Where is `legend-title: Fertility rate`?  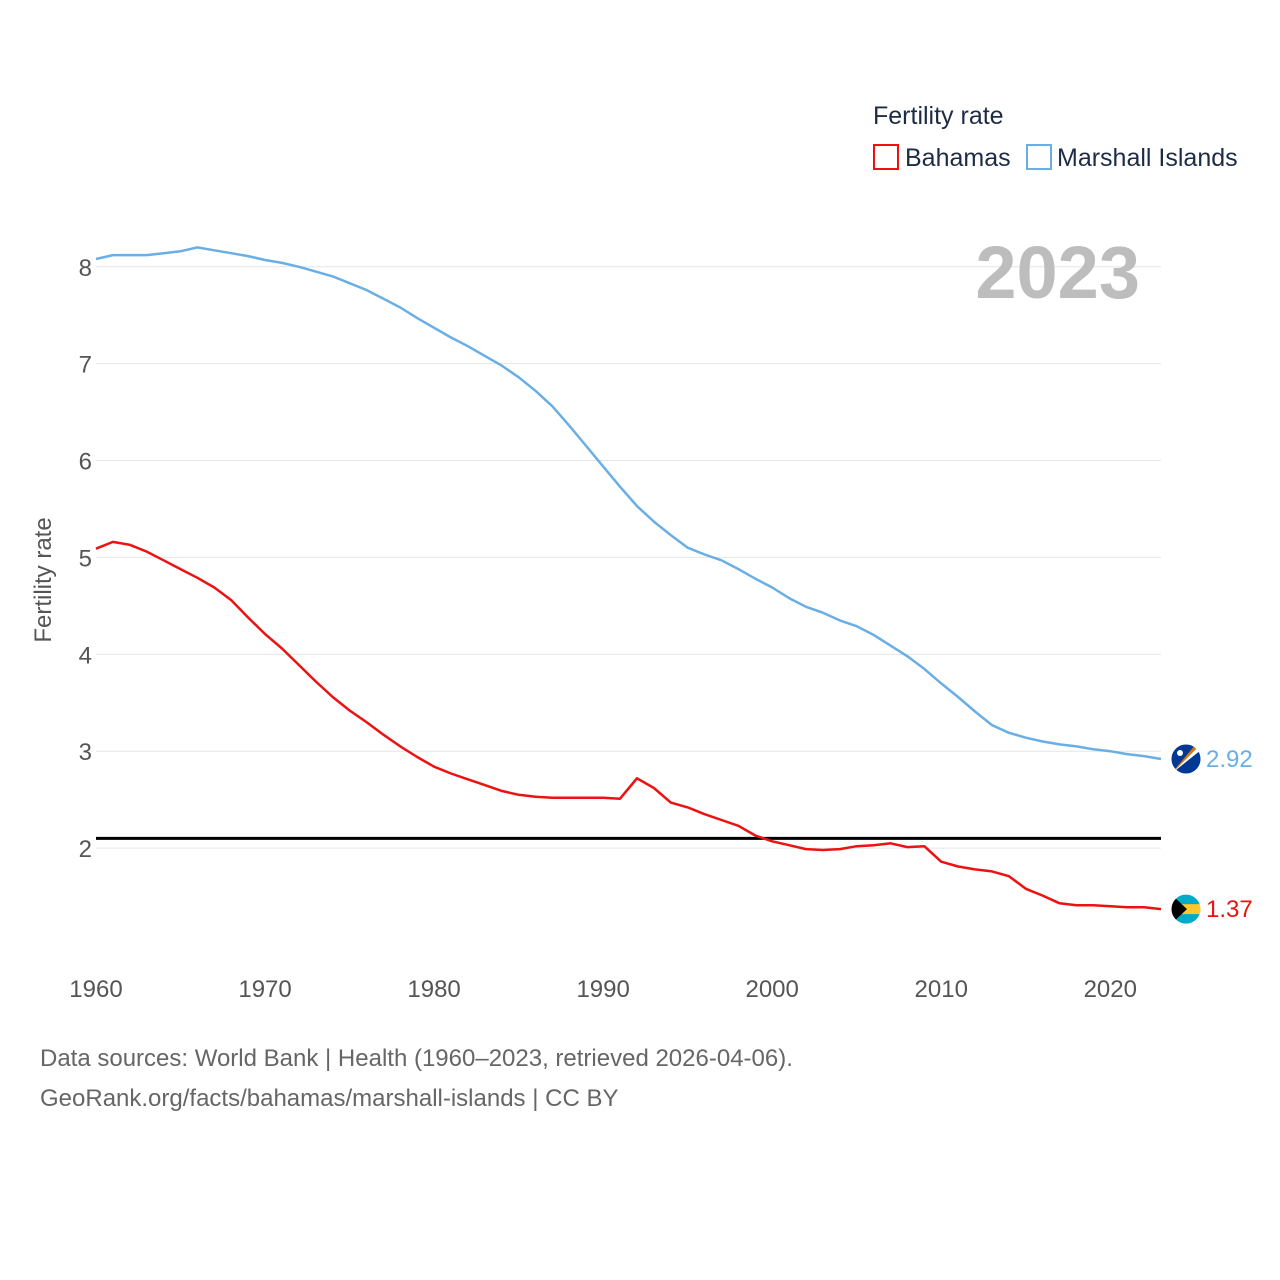 legend-title: Fertility rate is located at coordinates (938, 116).